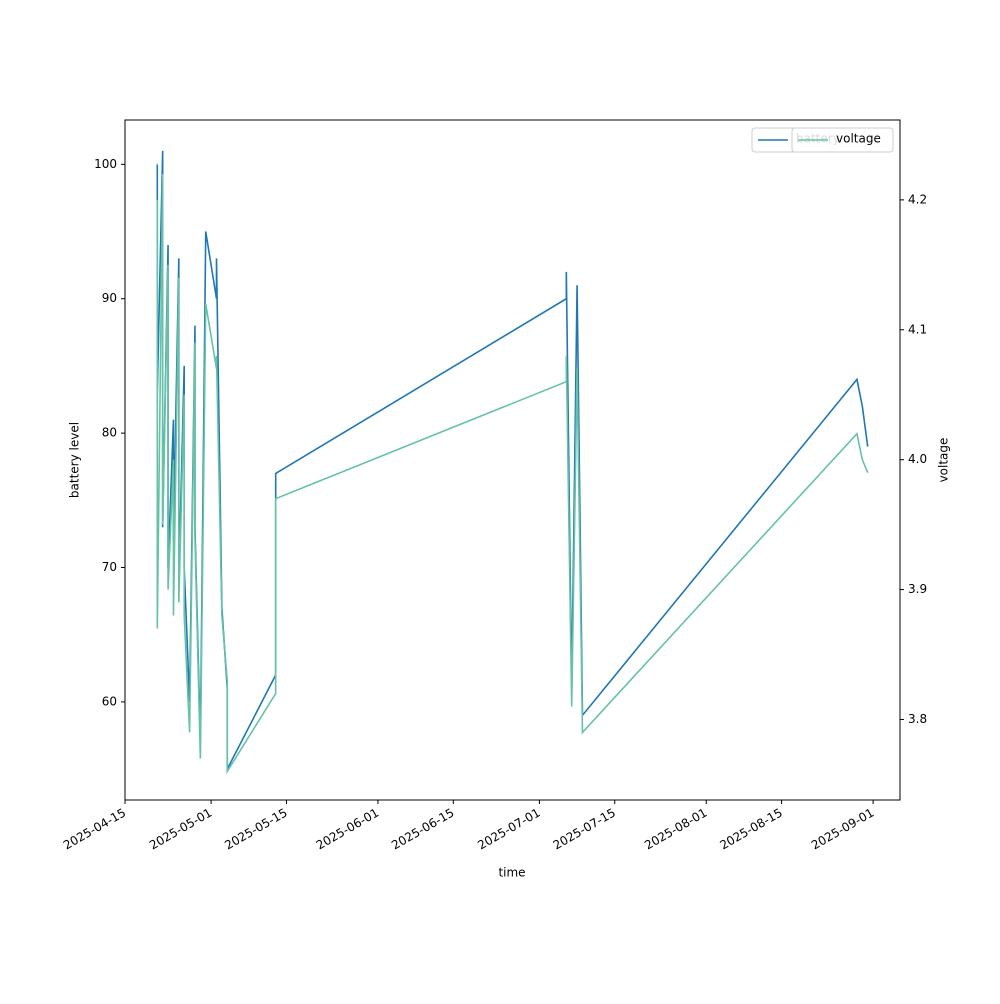  I want to click on x-tick-label: 2025-05-15, so click(255, 829).